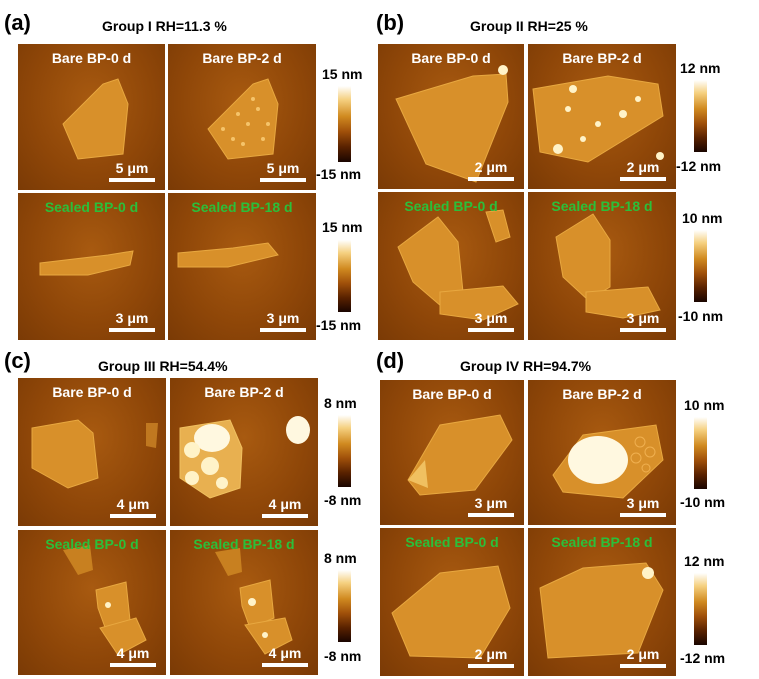 The image size is (759, 679). I want to click on panel-title-c: Group III RH=54.4%, so click(163, 366).